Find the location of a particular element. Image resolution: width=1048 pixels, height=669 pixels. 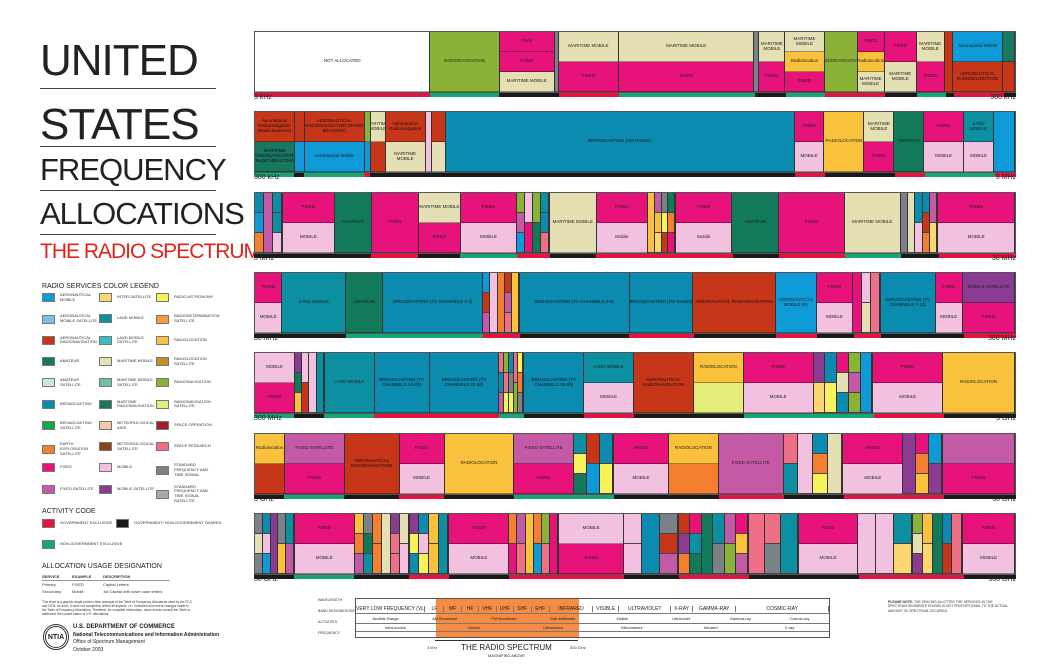

spectrum-row-label: WAVELENGTH is located at coordinates (330, 600).